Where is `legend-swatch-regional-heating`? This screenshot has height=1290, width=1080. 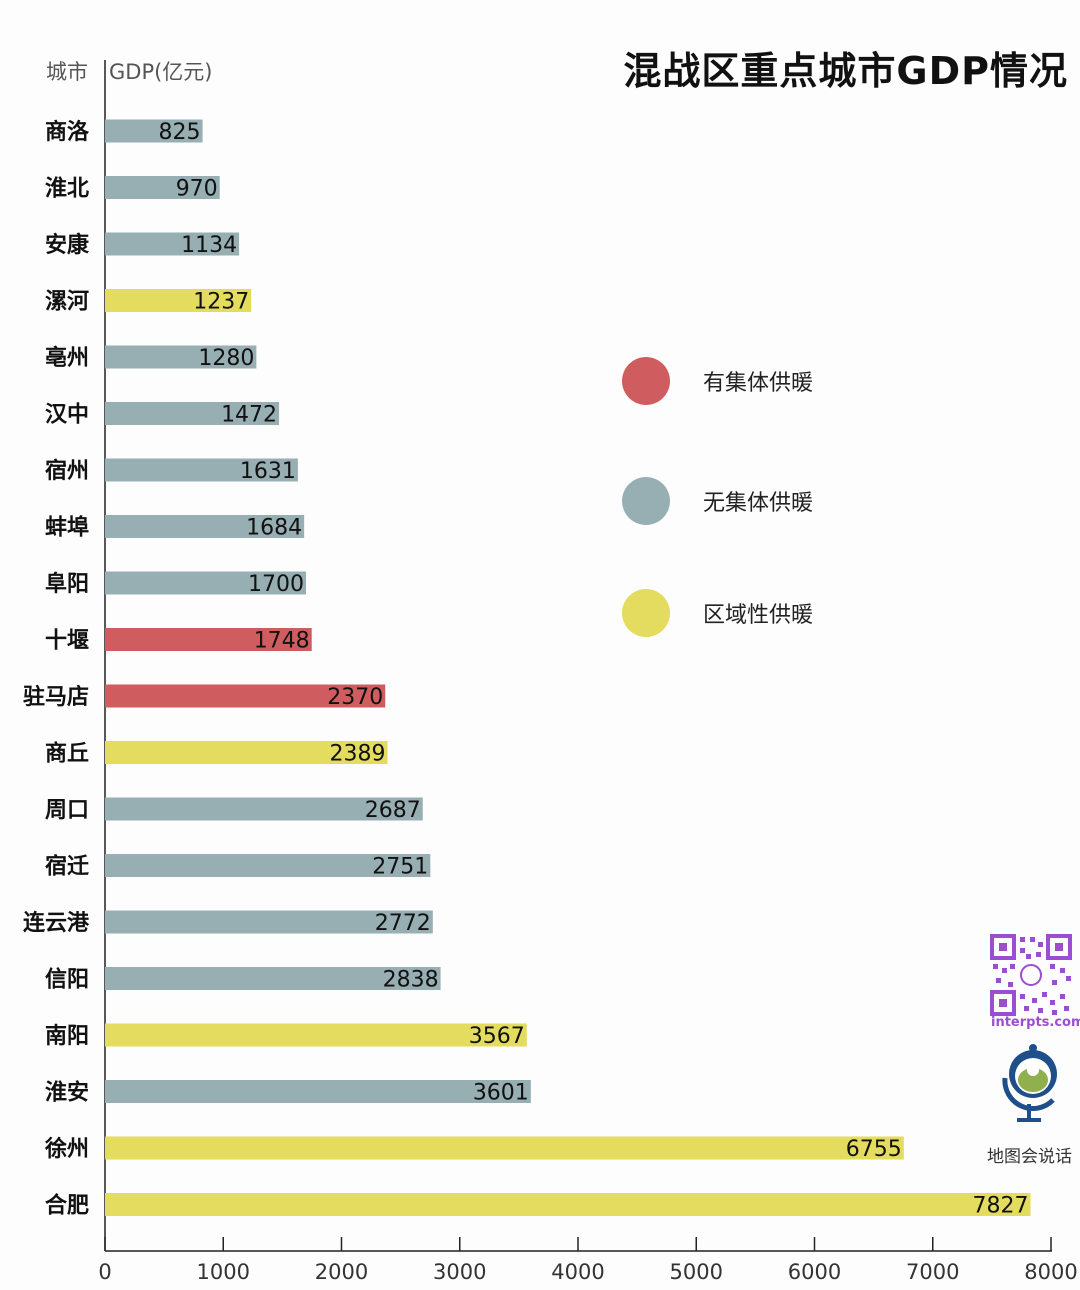
legend-swatch-regional-heating is located at coordinates (646, 613).